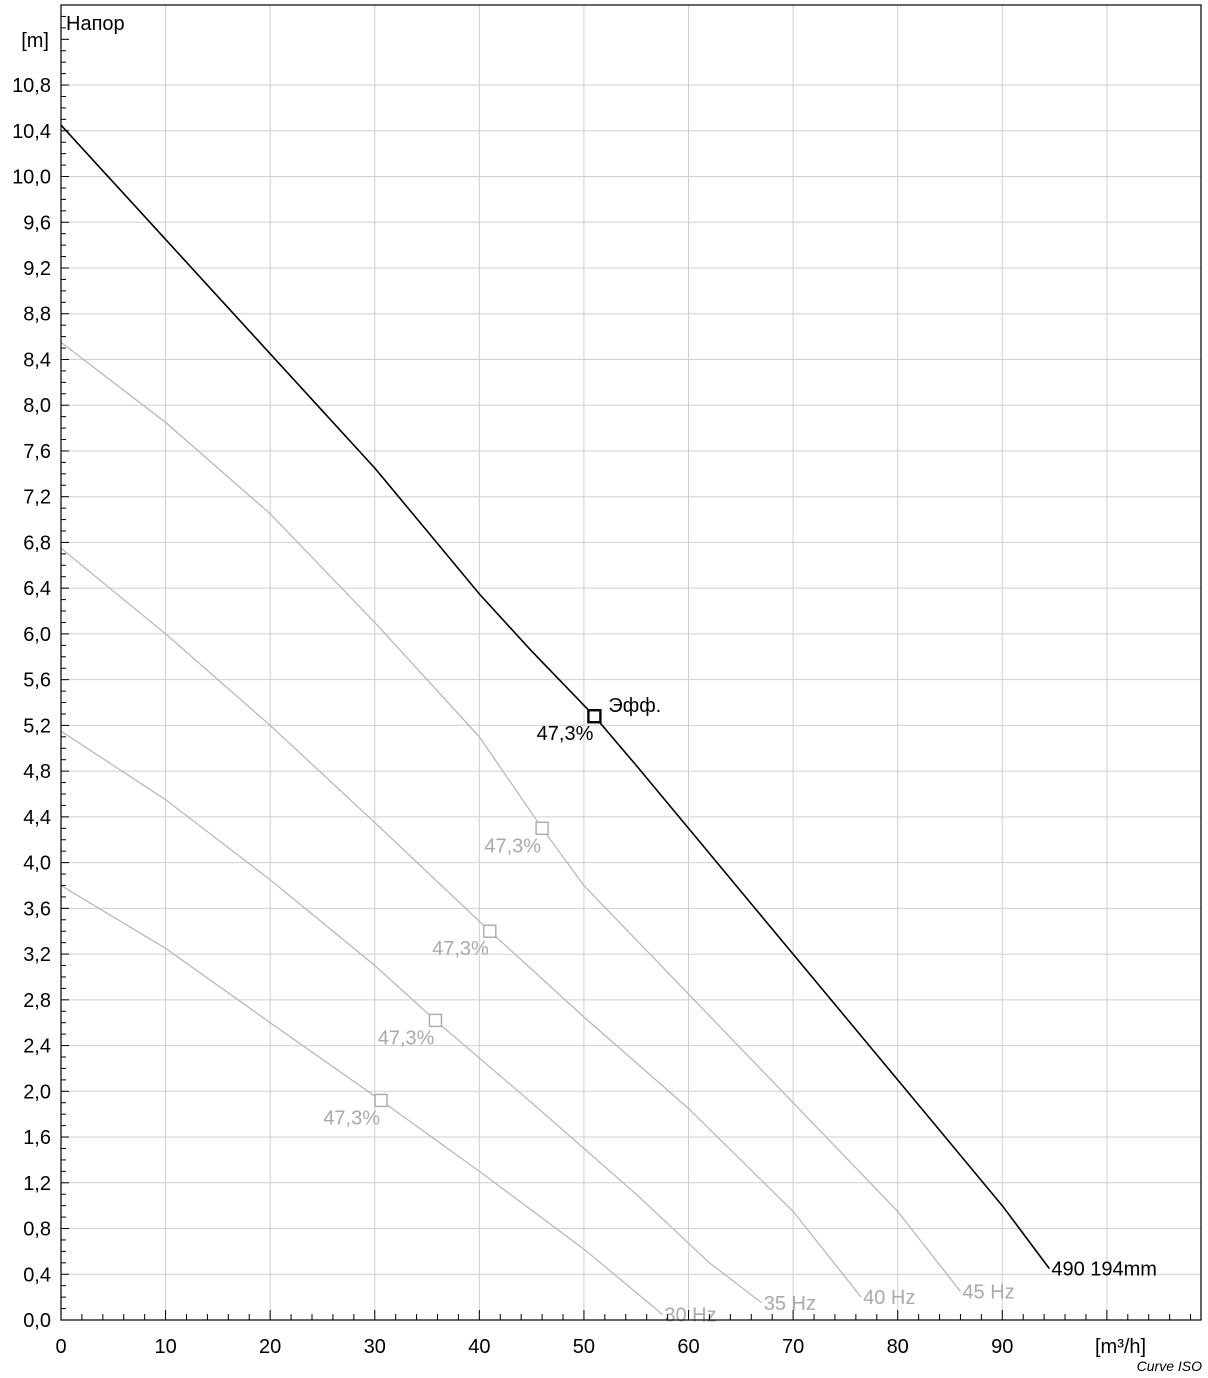  What do you see at coordinates (37, 589) in the screenshot?
I see `y-tick-label: 6,4` at bounding box center [37, 589].